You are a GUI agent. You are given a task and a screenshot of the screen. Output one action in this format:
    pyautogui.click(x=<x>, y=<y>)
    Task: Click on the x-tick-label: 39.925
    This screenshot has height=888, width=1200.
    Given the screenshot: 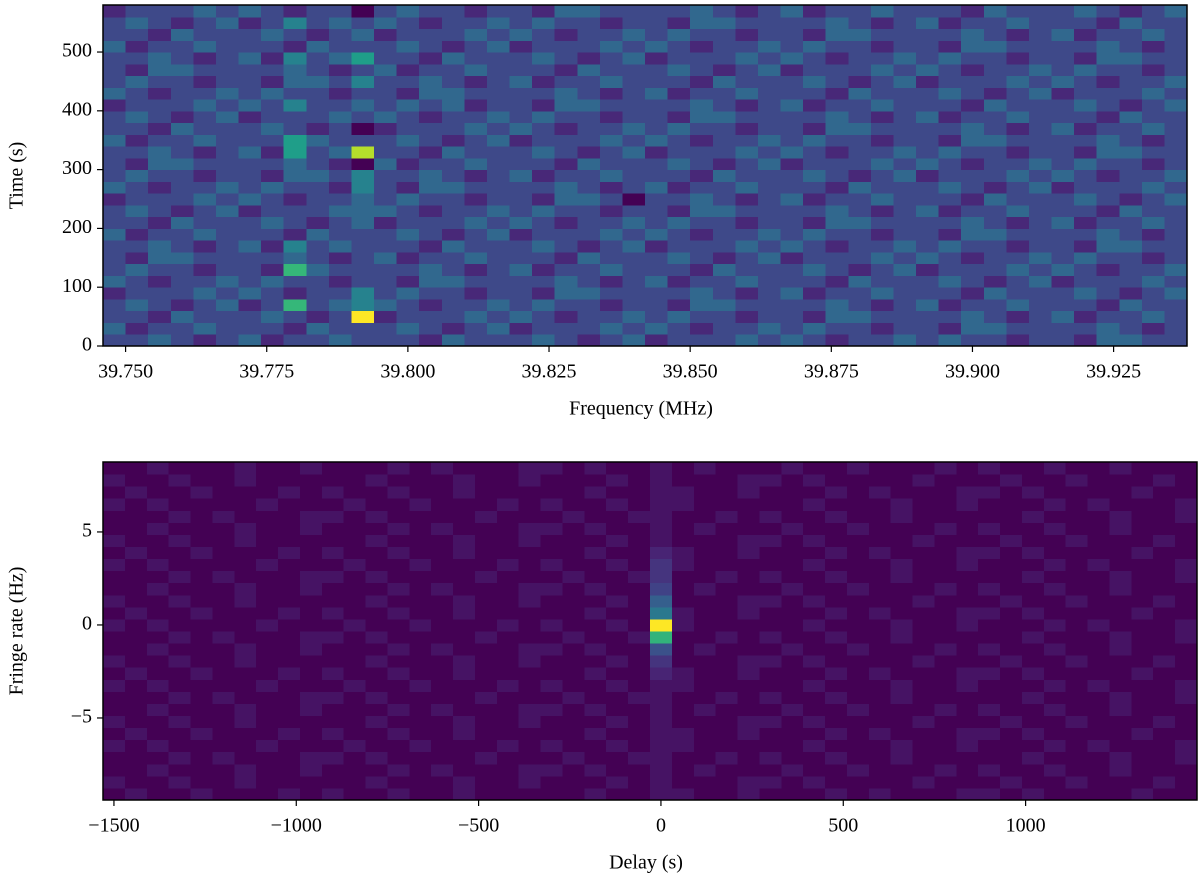 What is the action you would take?
    pyautogui.click(x=1113, y=372)
    